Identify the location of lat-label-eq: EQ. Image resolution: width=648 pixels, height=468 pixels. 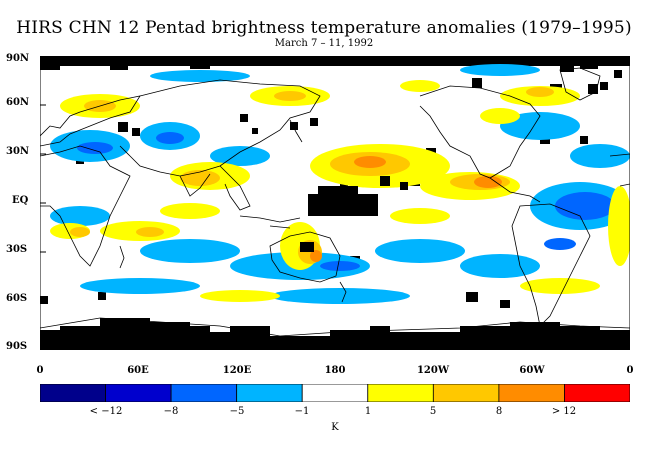
(20, 200).